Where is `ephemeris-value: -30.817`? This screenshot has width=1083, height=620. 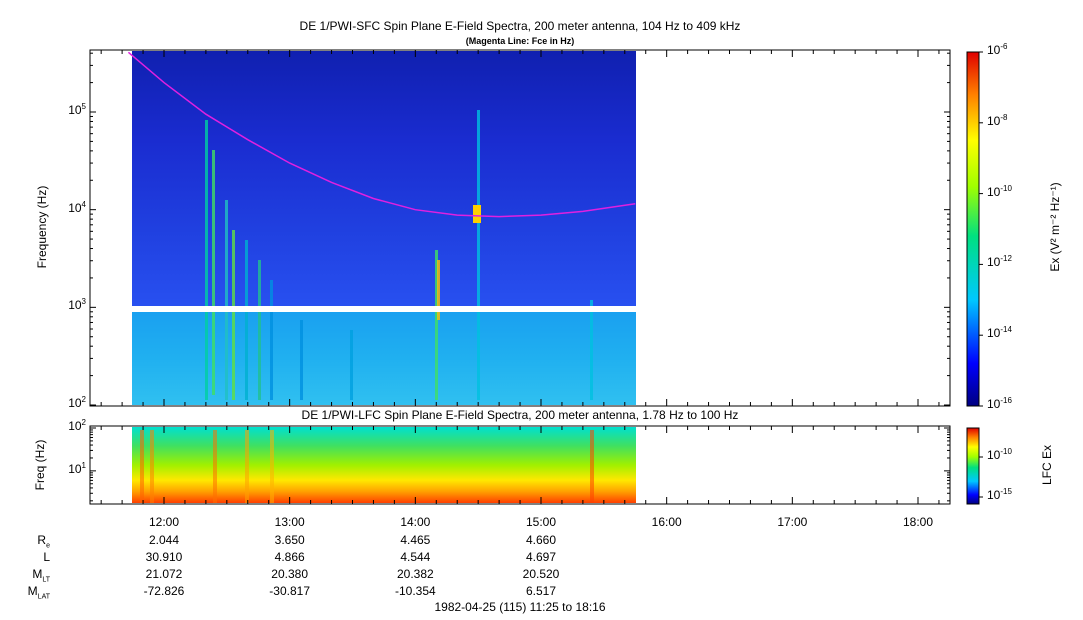 ephemeris-value: -30.817 is located at coordinates (289, 591).